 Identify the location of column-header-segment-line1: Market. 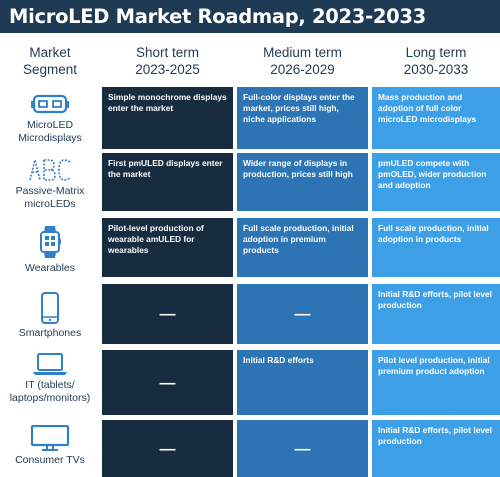
(50, 52).